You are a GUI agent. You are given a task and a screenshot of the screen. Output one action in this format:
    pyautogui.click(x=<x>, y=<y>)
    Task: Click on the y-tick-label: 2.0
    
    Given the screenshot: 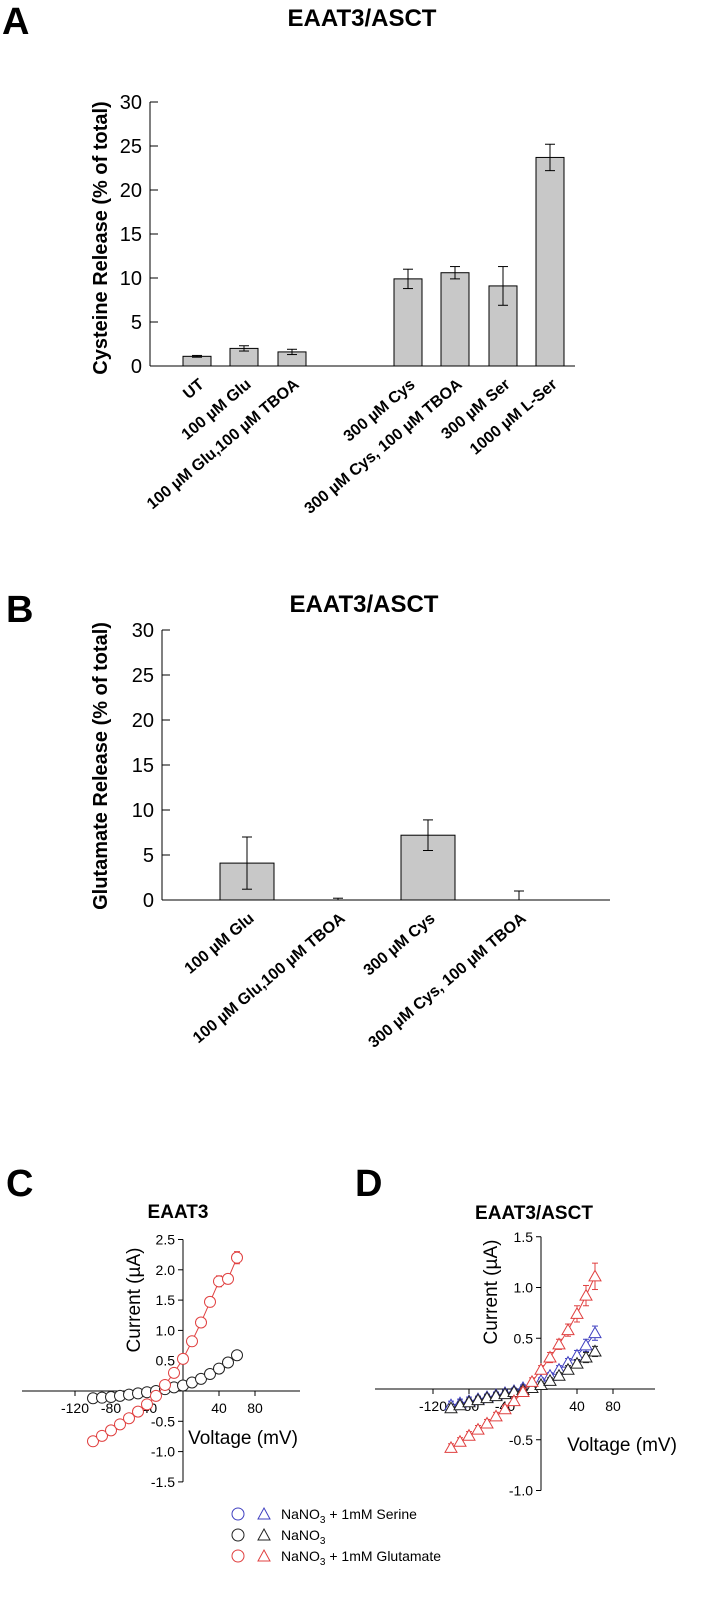 What is the action you would take?
    pyautogui.click(x=166, y=1270)
    